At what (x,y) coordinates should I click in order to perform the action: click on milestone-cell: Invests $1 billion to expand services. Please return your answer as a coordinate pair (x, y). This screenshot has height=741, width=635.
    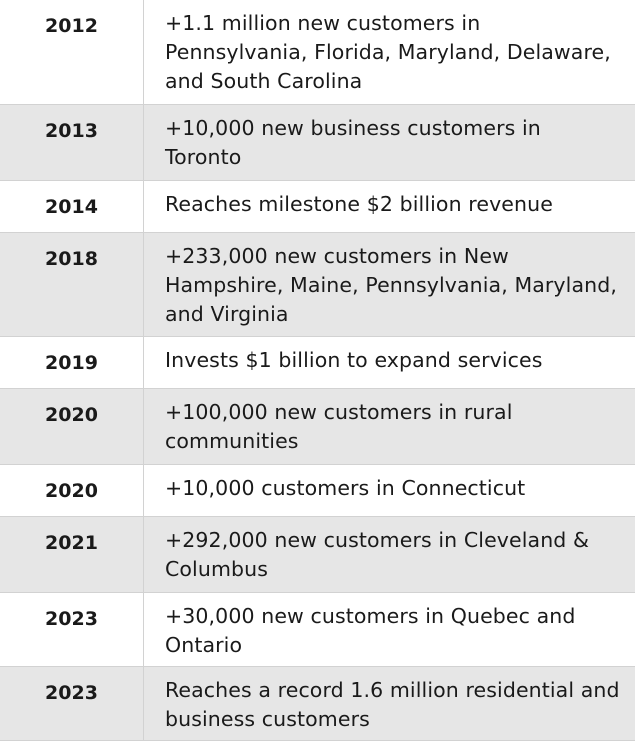
    Looking at the image, I should click on (354, 360).